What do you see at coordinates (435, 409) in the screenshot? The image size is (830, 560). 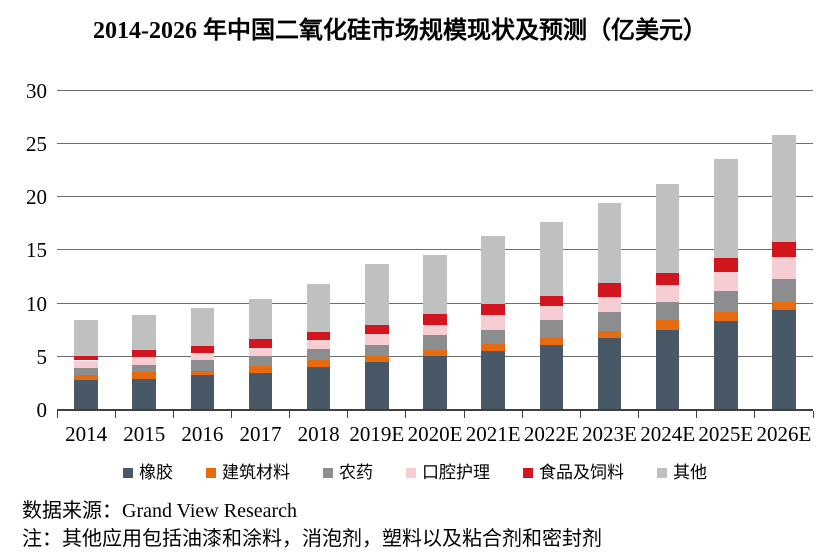 I see `x-axis-line` at bounding box center [435, 409].